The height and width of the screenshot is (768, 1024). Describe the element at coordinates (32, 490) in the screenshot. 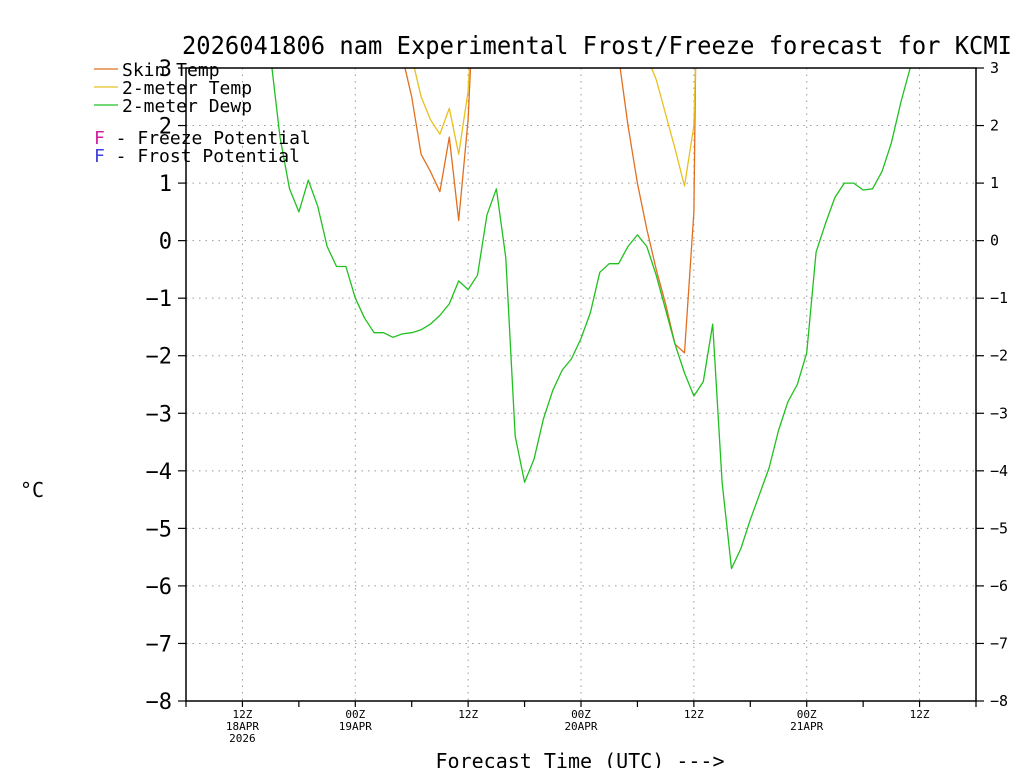

I see `y-axis-label: °C` at that location.